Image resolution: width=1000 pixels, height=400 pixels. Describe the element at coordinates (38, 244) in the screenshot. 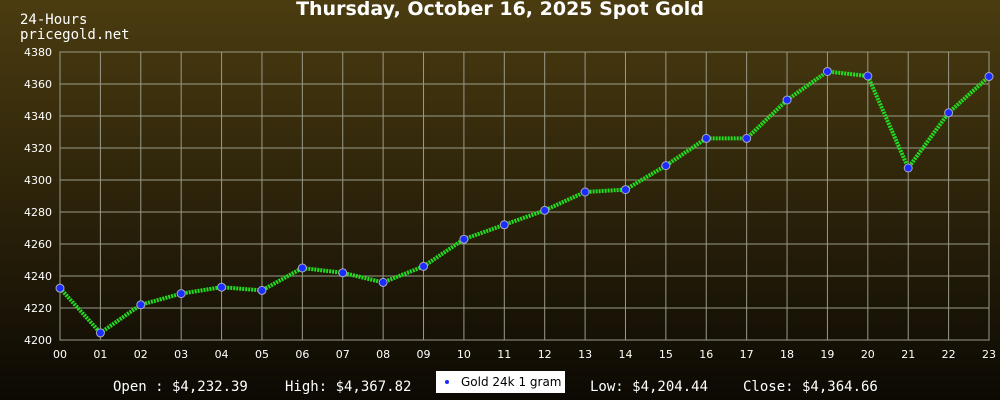

I see `y-tick-label: 4260` at that location.